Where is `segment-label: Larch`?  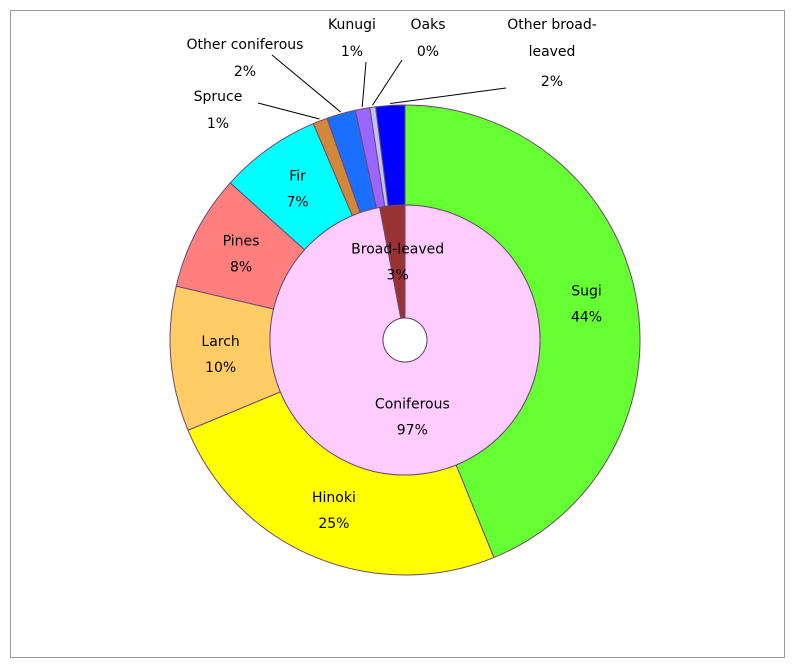
segment-label: Larch is located at coordinates (220, 342).